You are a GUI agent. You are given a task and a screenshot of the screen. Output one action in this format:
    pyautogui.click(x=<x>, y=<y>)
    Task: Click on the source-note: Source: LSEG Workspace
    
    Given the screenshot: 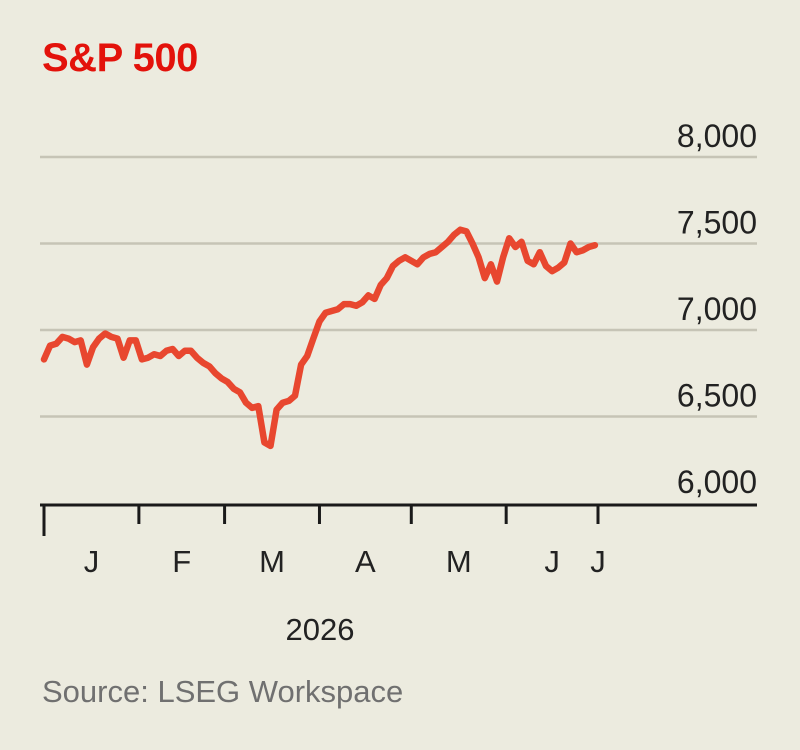 What is the action you would take?
    pyautogui.click(x=223, y=691)
    